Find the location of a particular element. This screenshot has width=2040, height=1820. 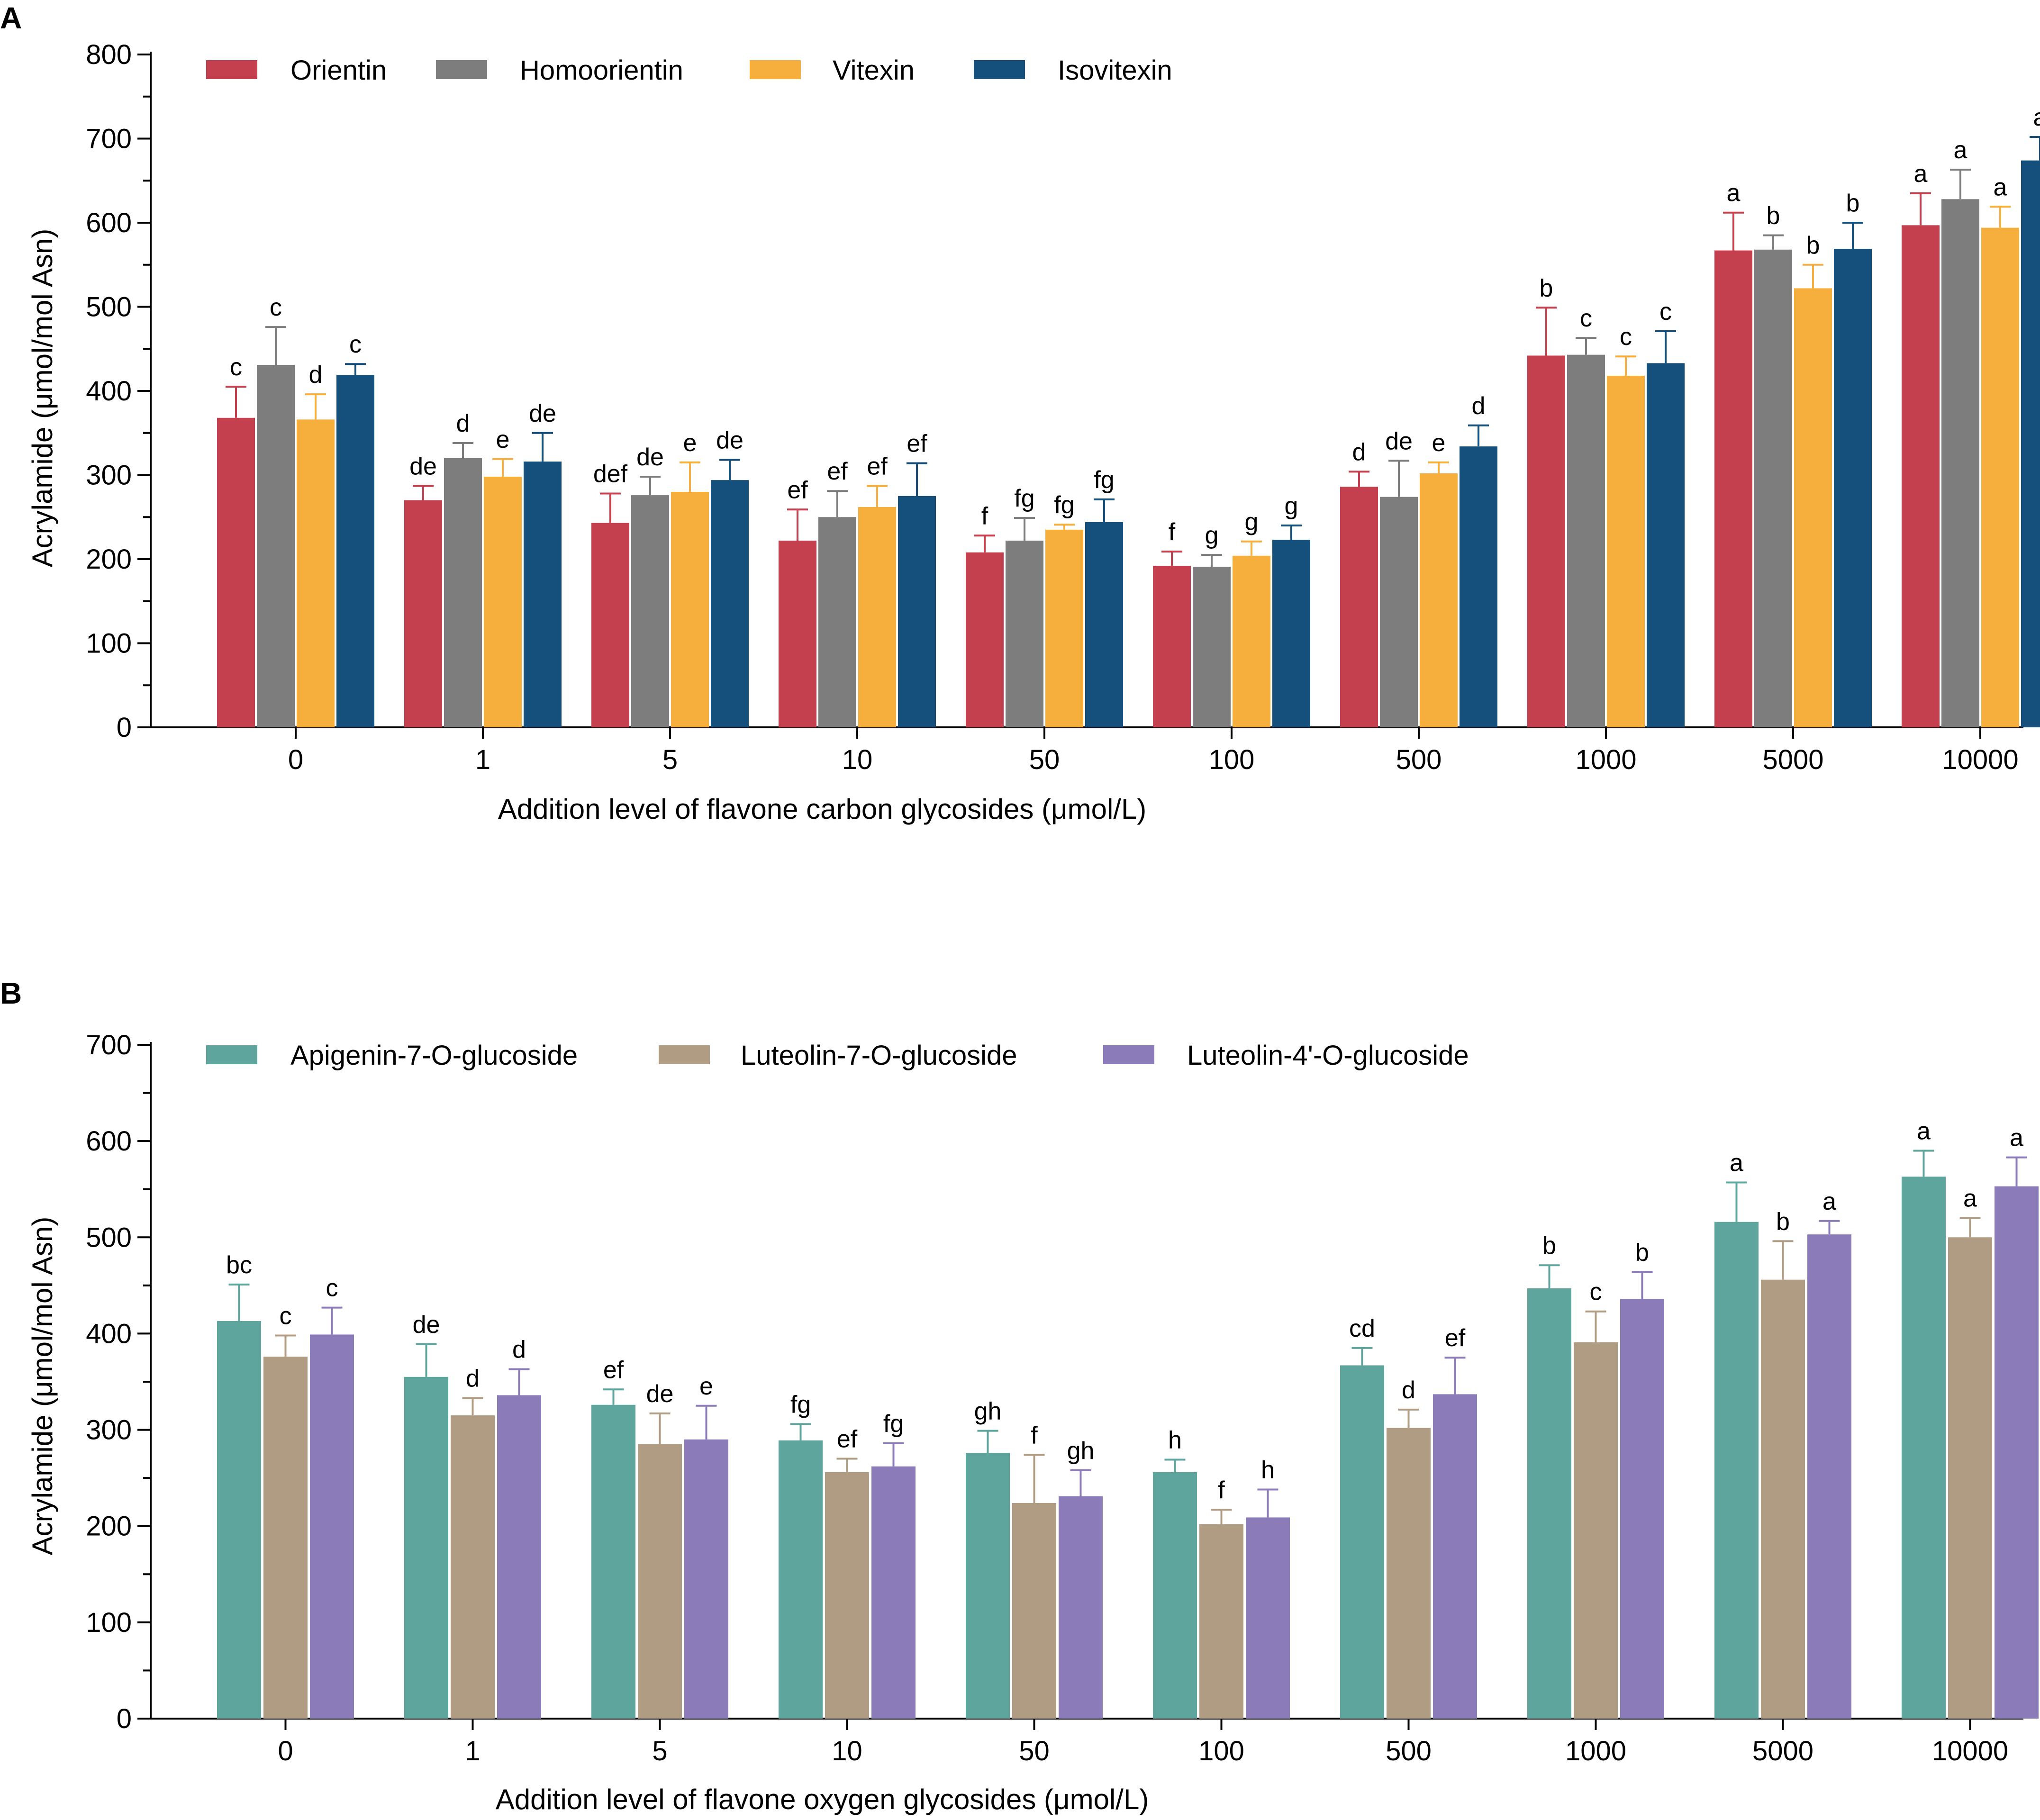

legend-swatch-isovitexin is located at coordinates (999, 69).